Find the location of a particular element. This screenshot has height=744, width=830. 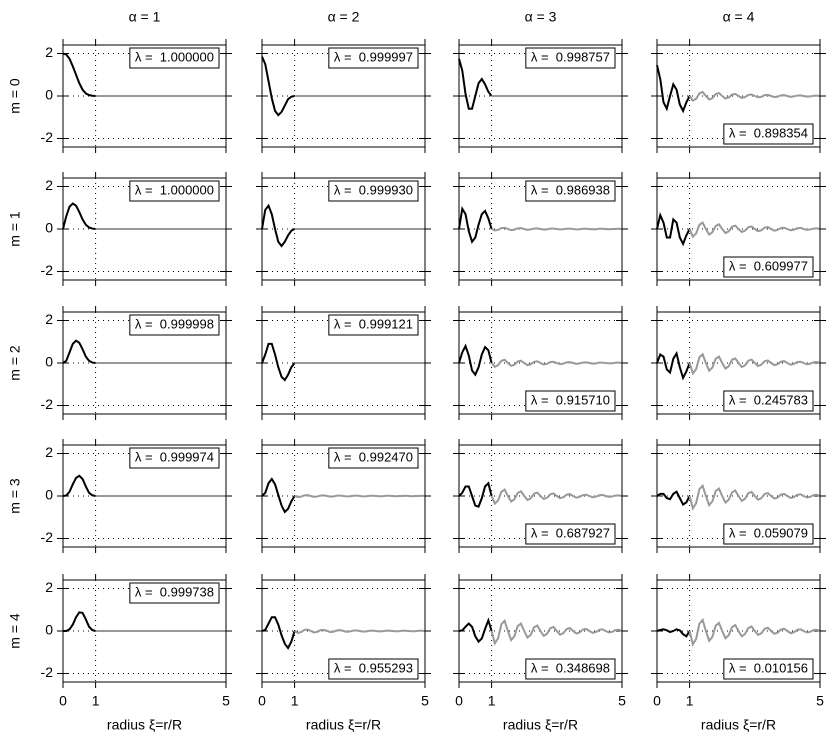

panel: λ = 0.999997 is located at coordinates (343, 96).